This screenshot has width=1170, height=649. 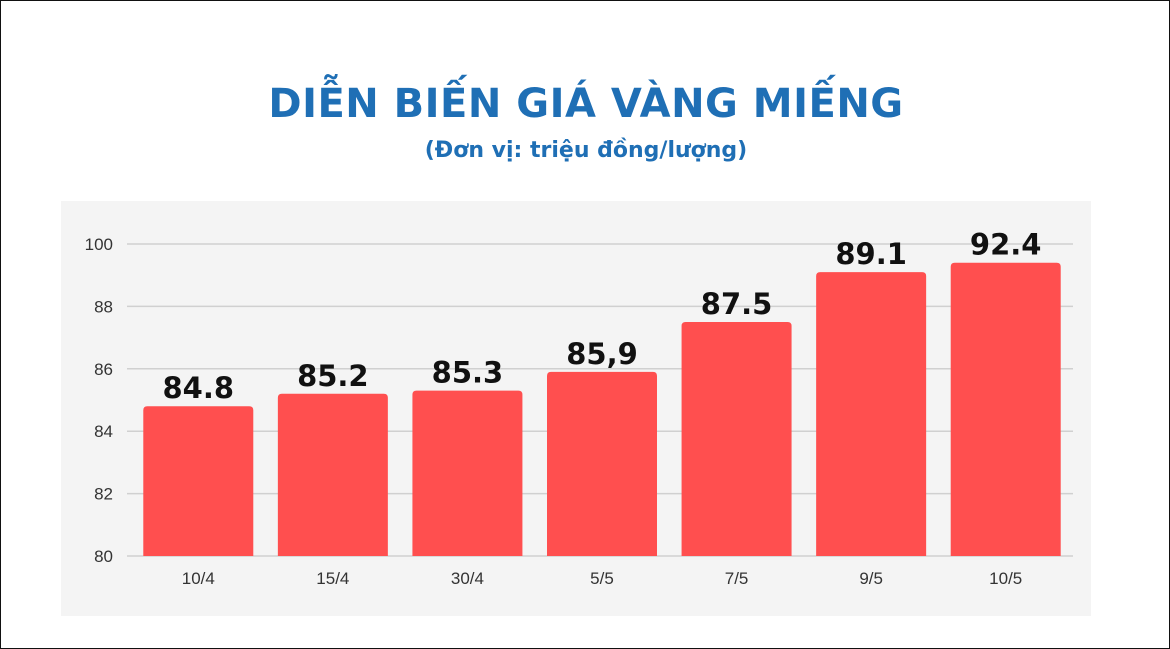 What do you see at coordinates (1006, 245) in the screenshot?
I see `data-label: 92.4` at bounding box center [1006, 245].